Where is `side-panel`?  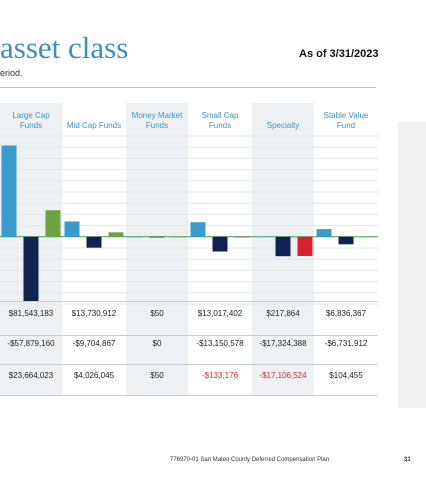
side-panel is located at coordinates (412, 265).